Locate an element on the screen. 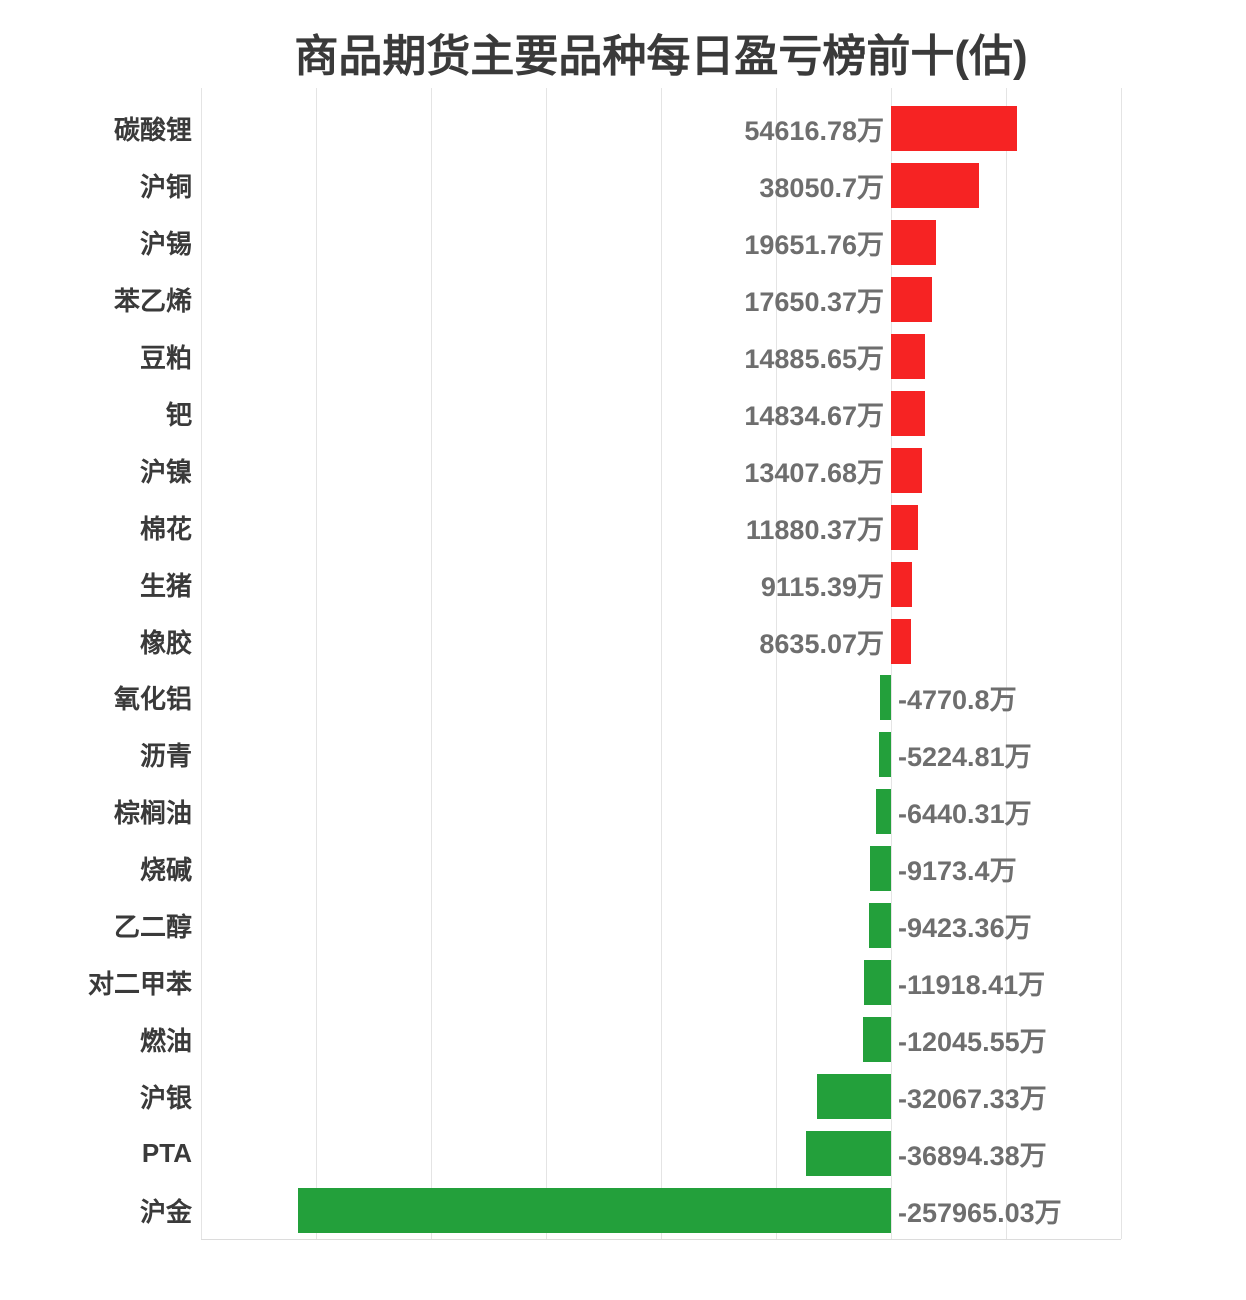 This screenshot has height=1300, width=1246. category-label: 氧化铝 is located at coordinates (152, 699).